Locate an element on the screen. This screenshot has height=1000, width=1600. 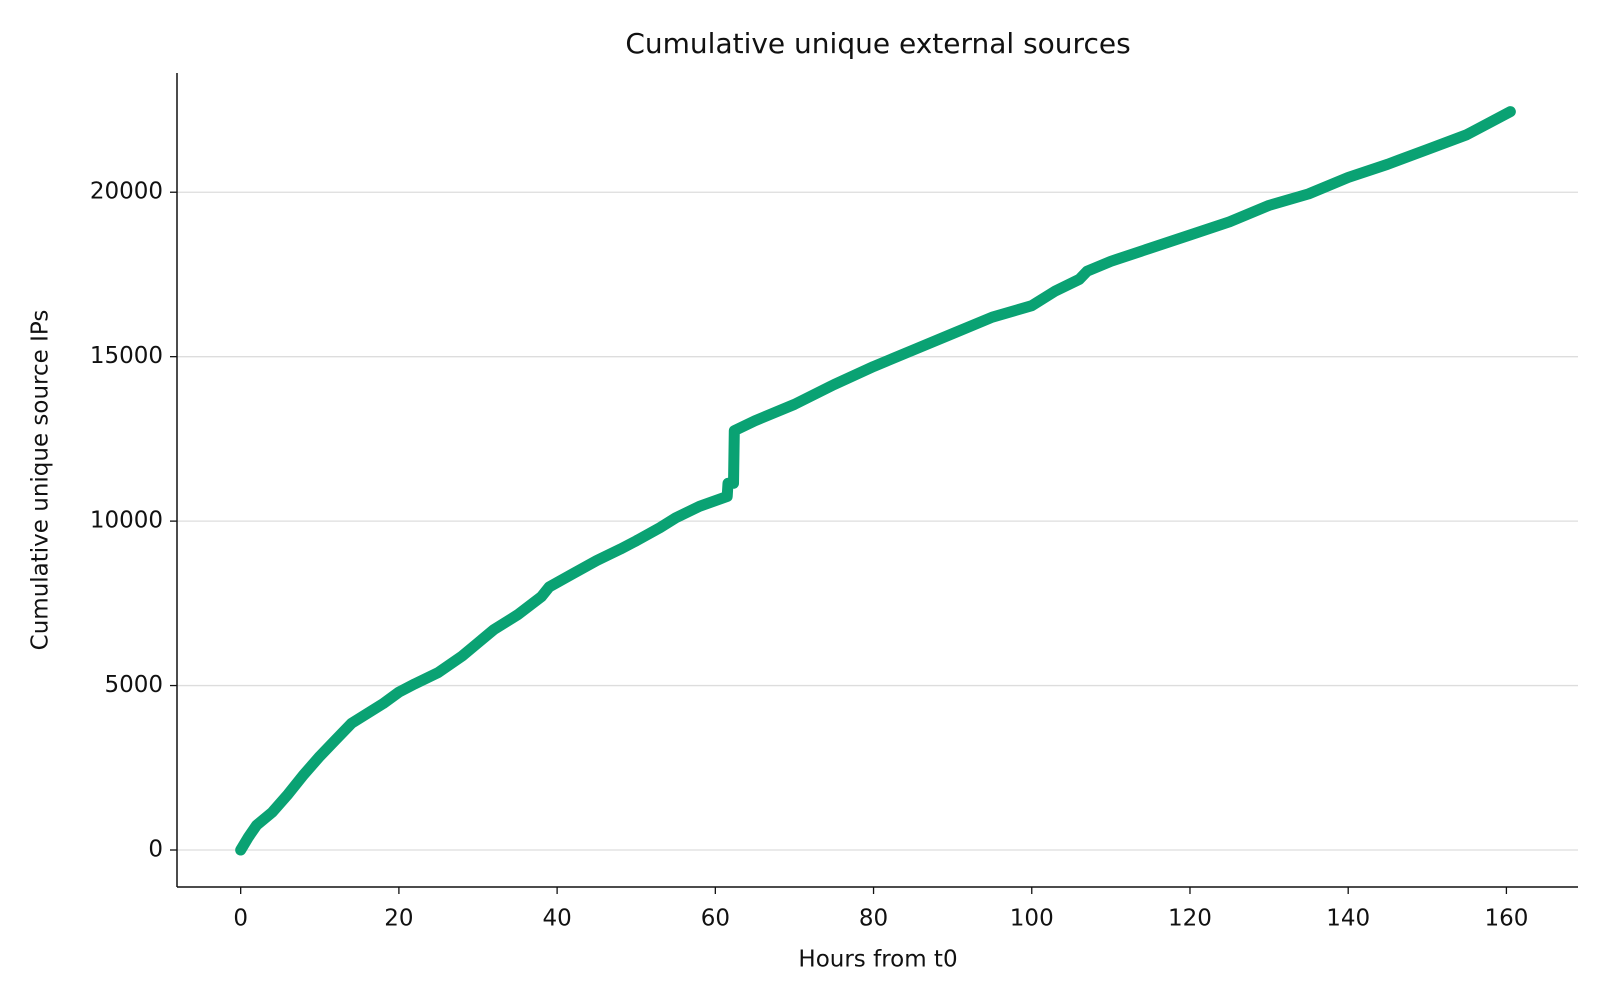
y-tick-label: 0 is located at coordinates (155, 850).